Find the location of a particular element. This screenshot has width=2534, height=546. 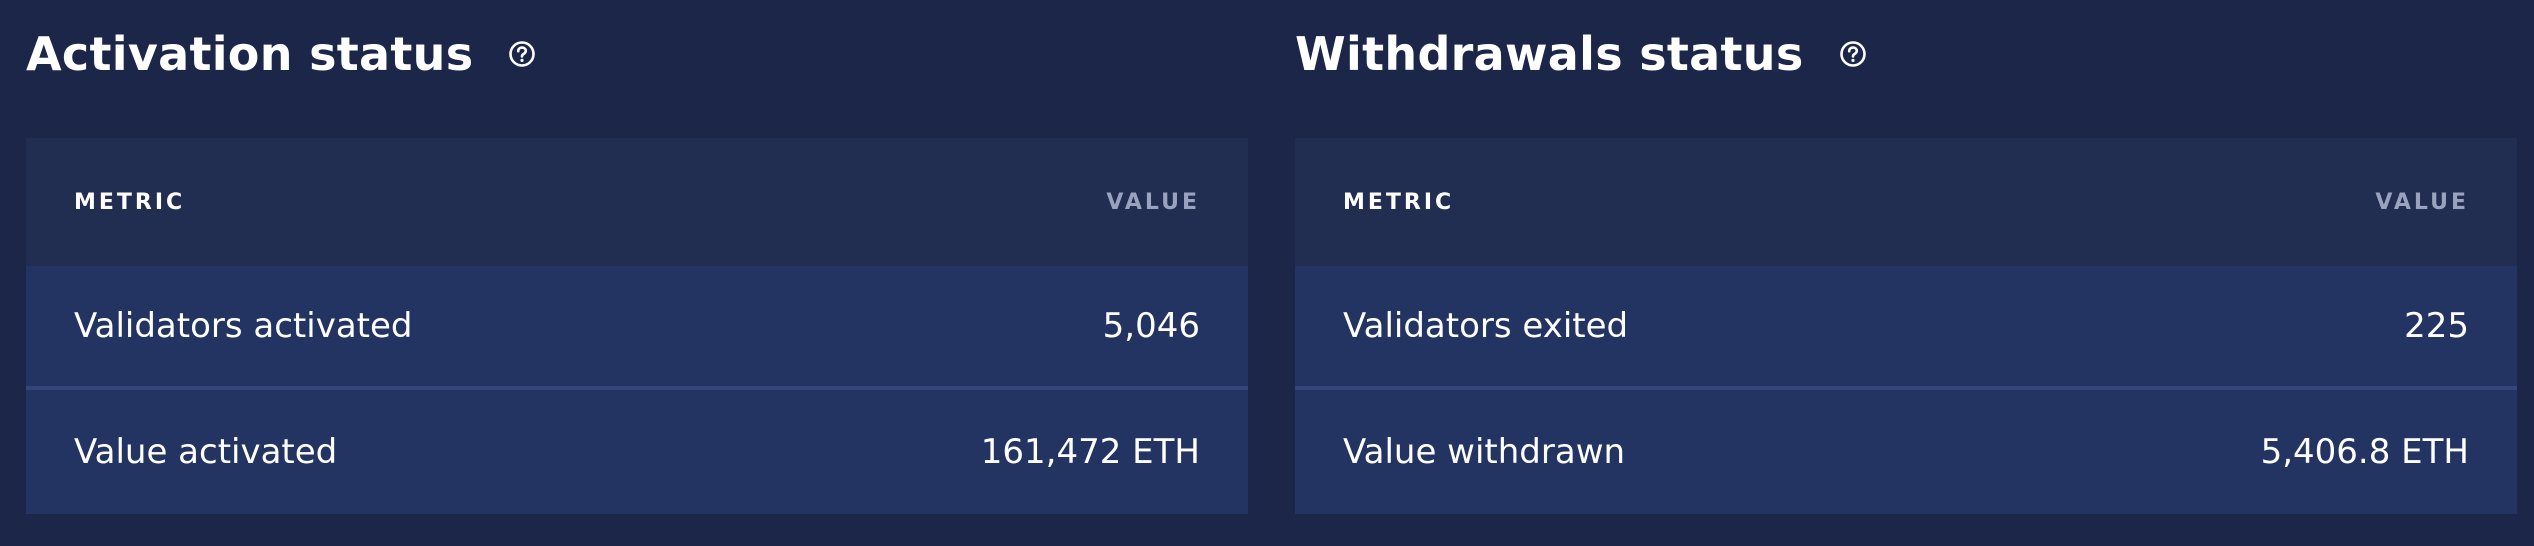

value-cell: 225 is located at coordinates (2436, 326).